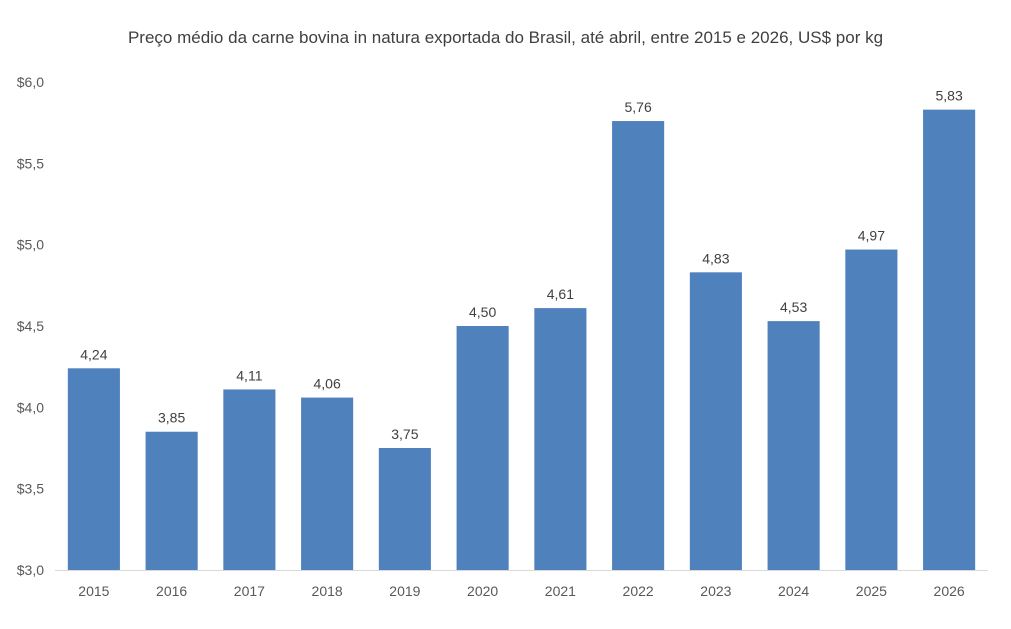 This screenshot has width=1011, height=629. I want to click on y-tick-label: $3,0, so click(30, 570).